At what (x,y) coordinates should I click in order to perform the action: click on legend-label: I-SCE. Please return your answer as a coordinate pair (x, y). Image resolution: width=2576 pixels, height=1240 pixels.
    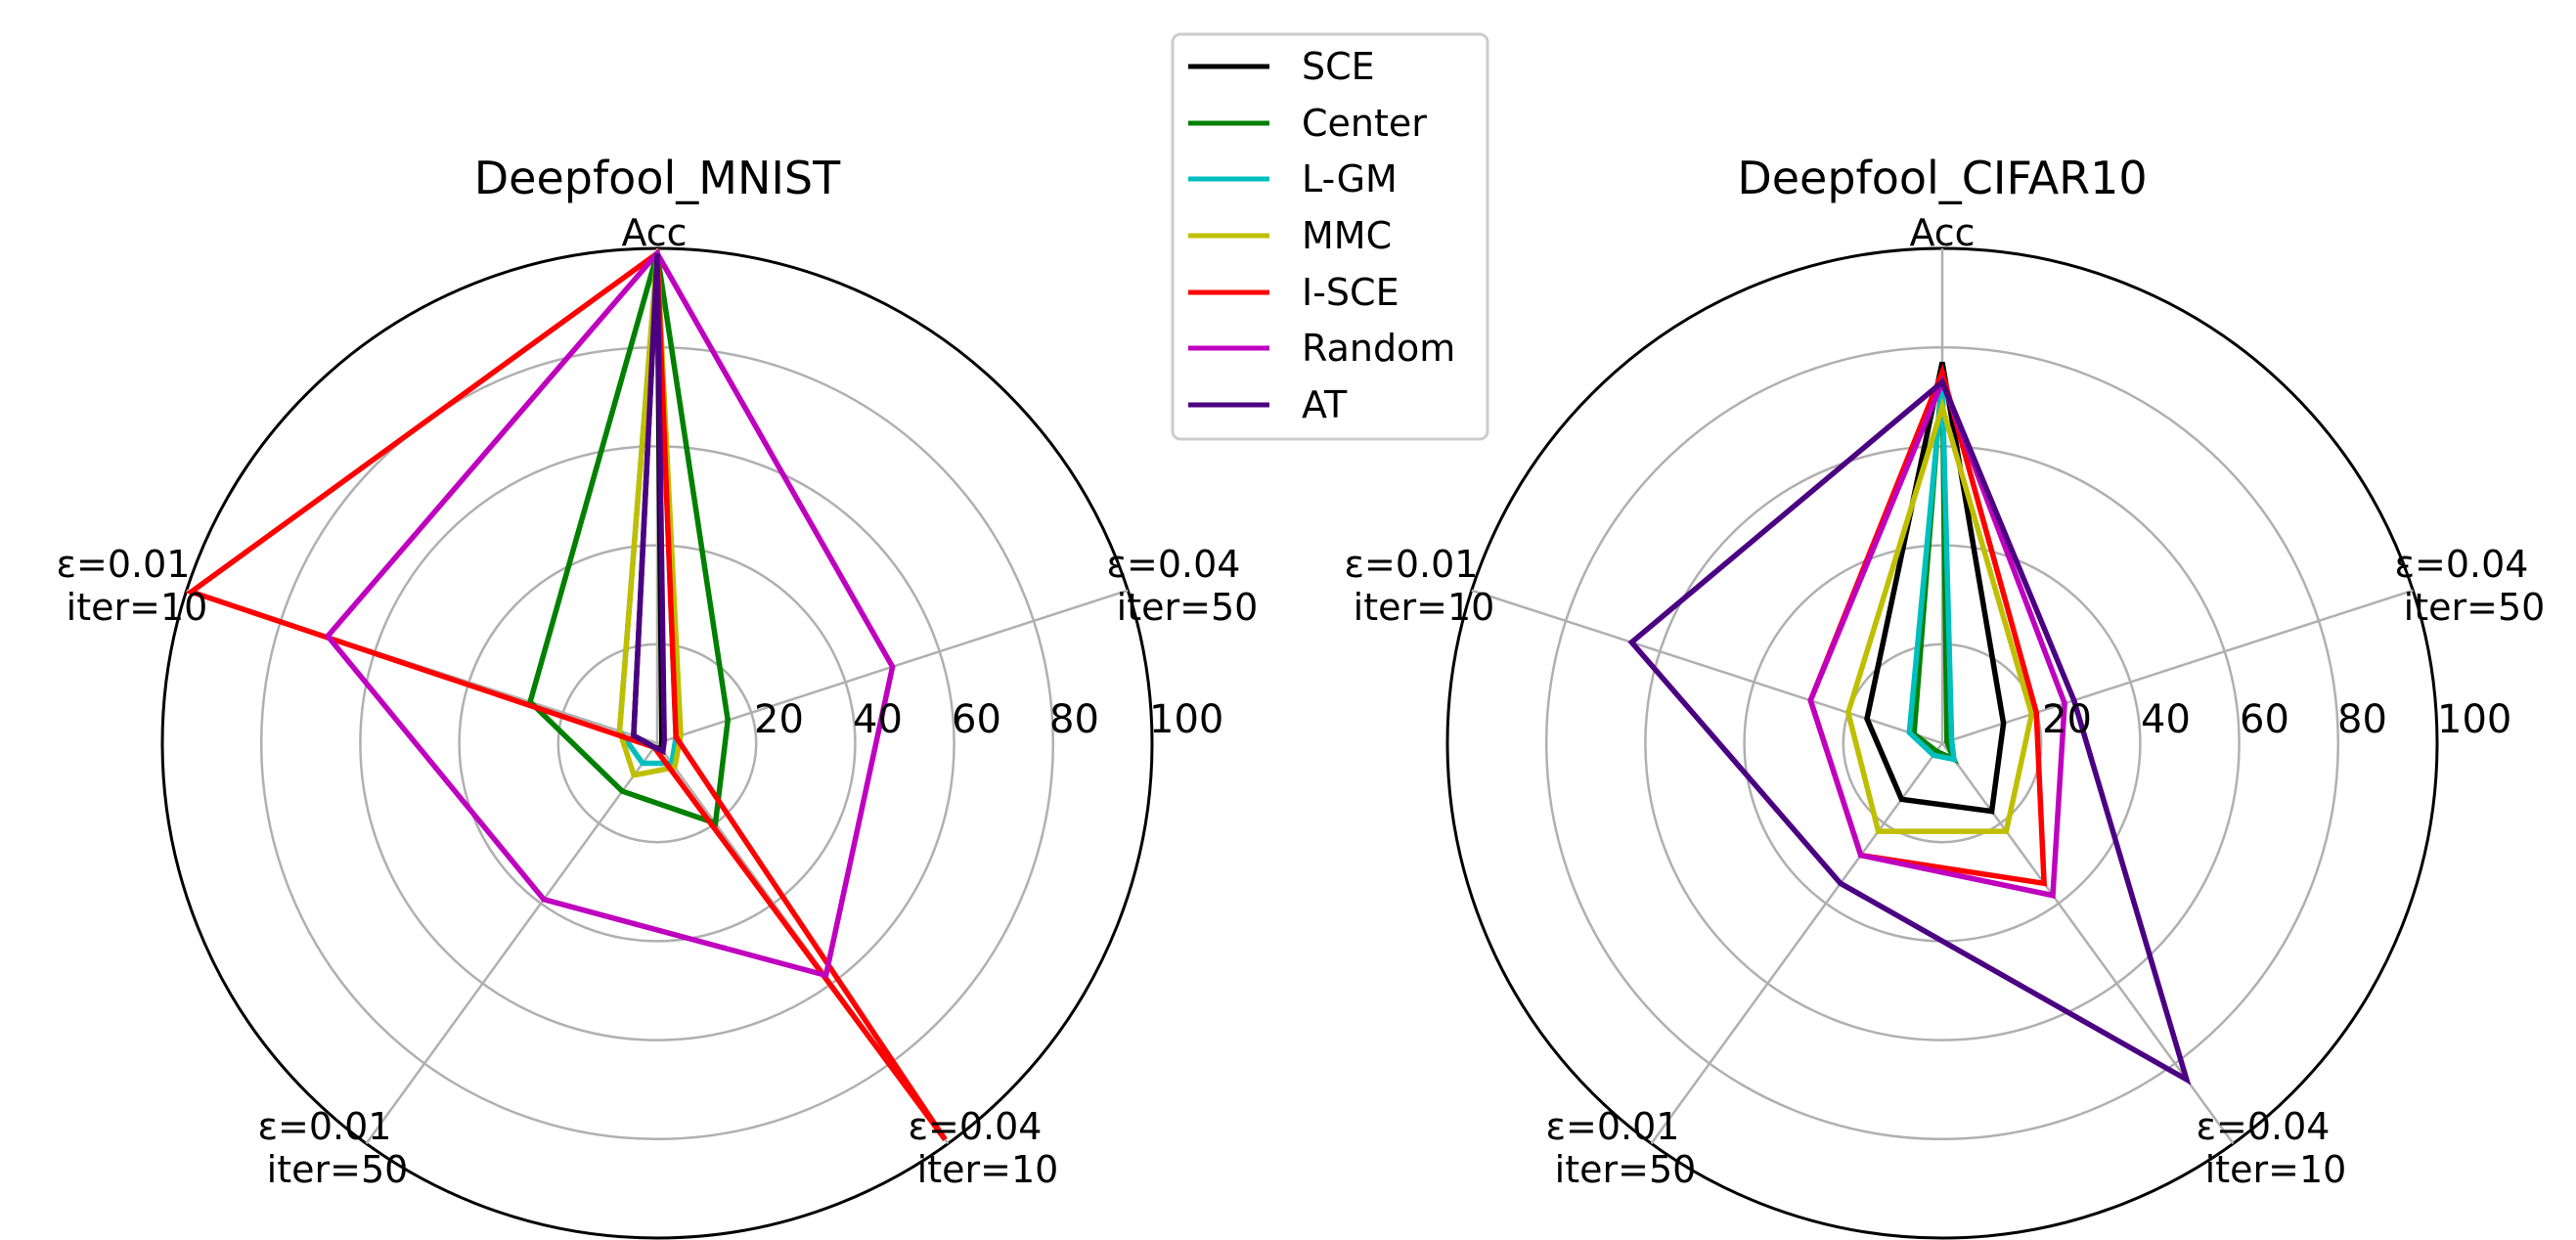
    Looking at the image, I should click on (1350, 292).